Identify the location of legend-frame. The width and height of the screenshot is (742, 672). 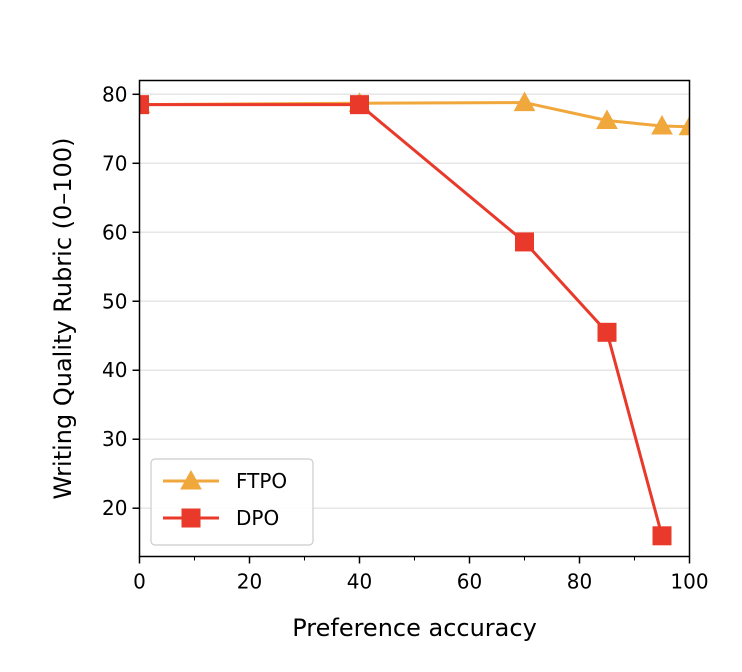
(232, 502).